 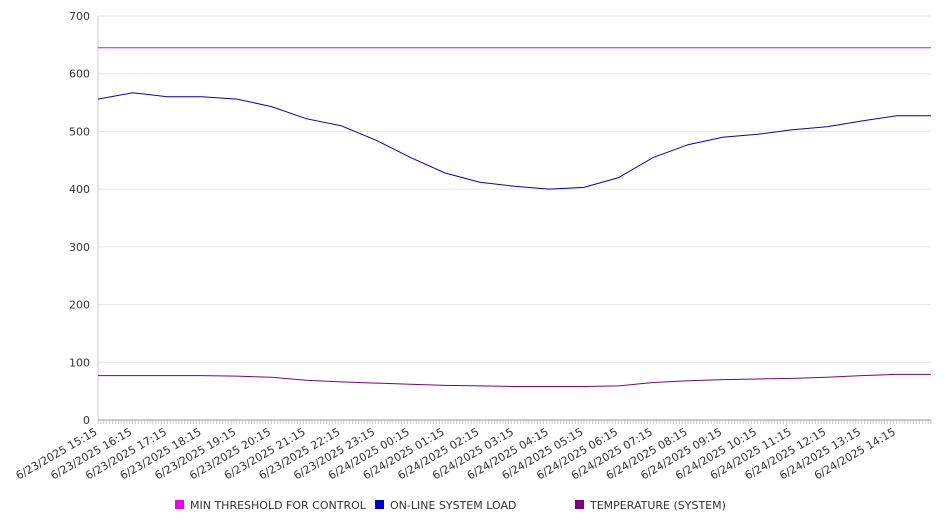 What do you see at coordinates (657, 505) in the screenshot?
I see `legend-label: TEMPERATURE (SYSTEM)` at bounding box center [657, 505].